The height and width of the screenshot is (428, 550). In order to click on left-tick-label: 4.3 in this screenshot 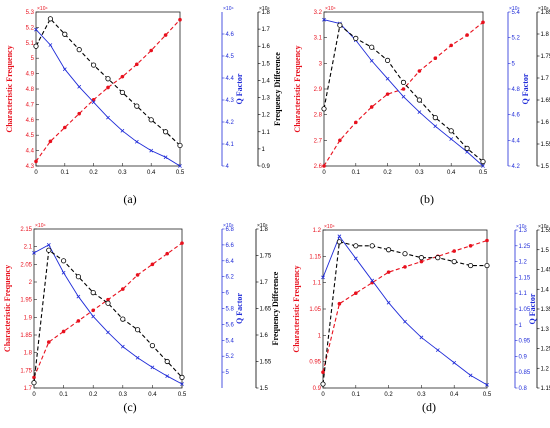, I will do `click(30, 167)`.